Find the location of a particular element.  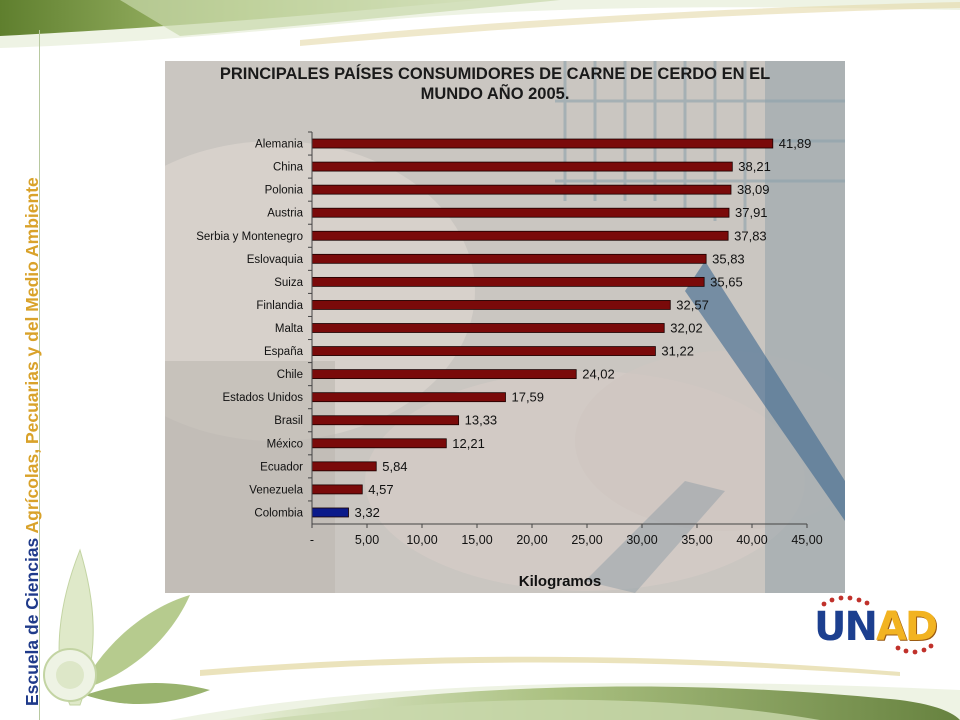

data-label: 32,57 is located at coordinates (692, 304).